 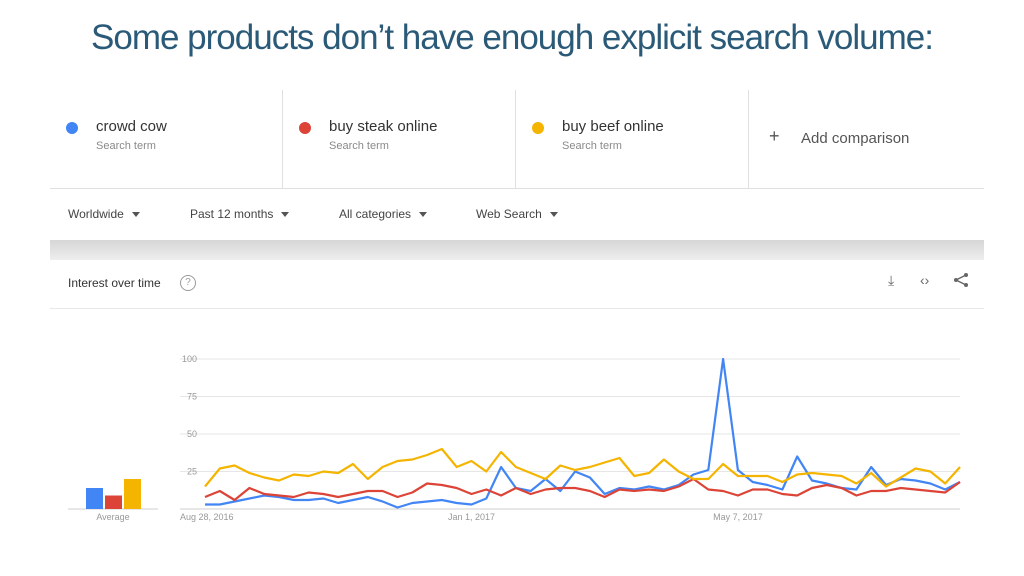 I want to click on property-dropdown: Web Search, so click(x=517, y=214).